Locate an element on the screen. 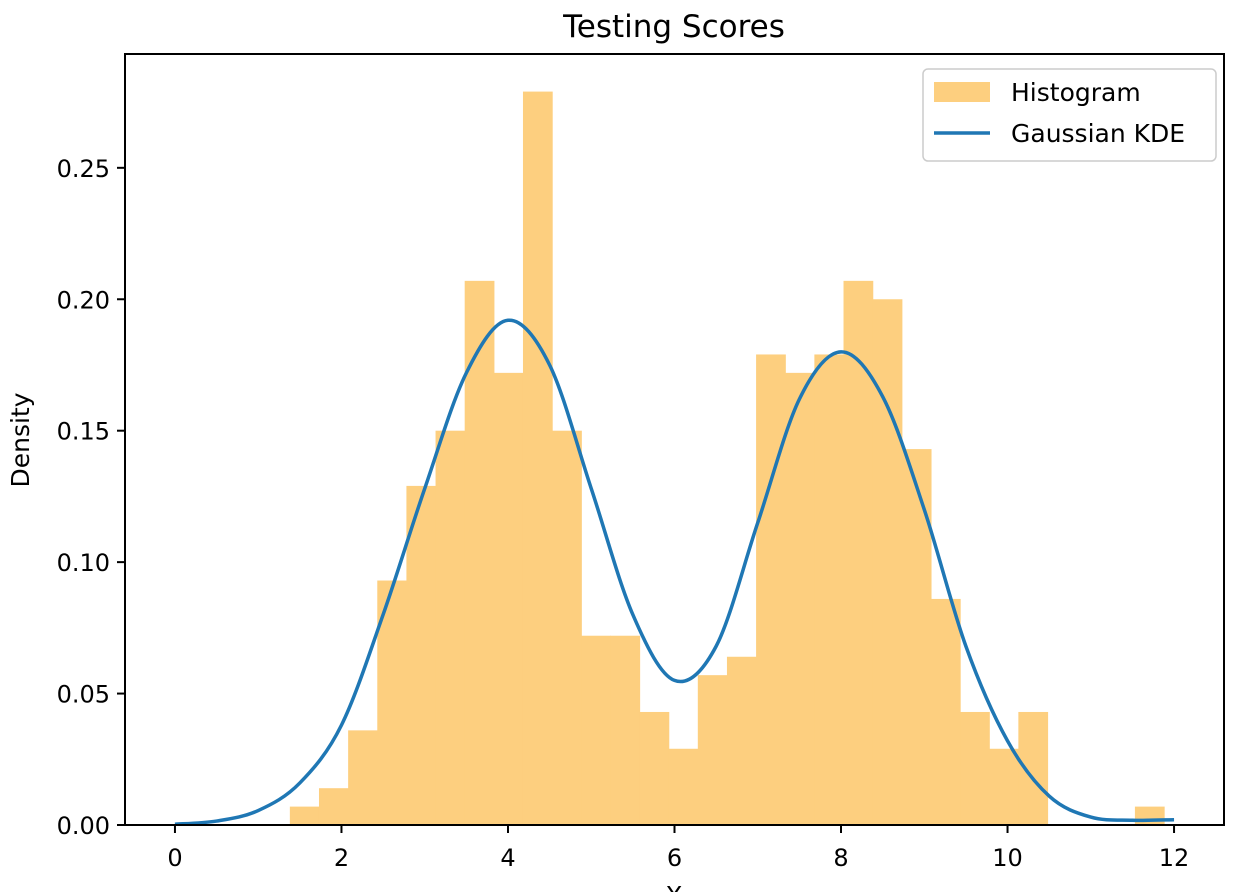  y-tick-label: 0.25 is located at coordinates (83, 169).